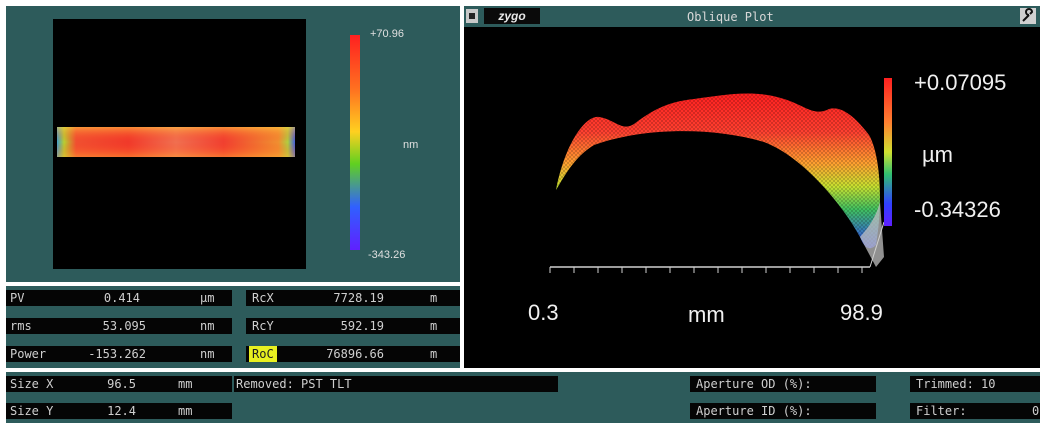 Image resolution: width=1044 pixels, height=423 pixels. Describe the element at coordinates (434, 326) in the screenshot. I see `rcy-unit: m` at that location.